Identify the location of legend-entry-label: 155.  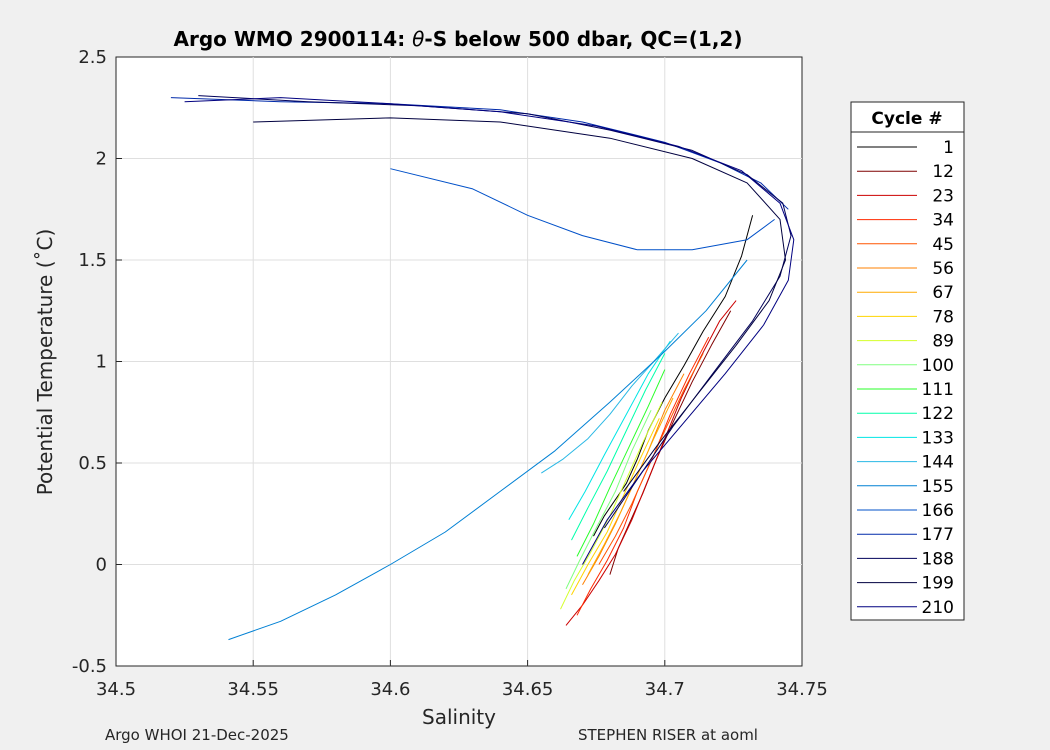
(938, 487).